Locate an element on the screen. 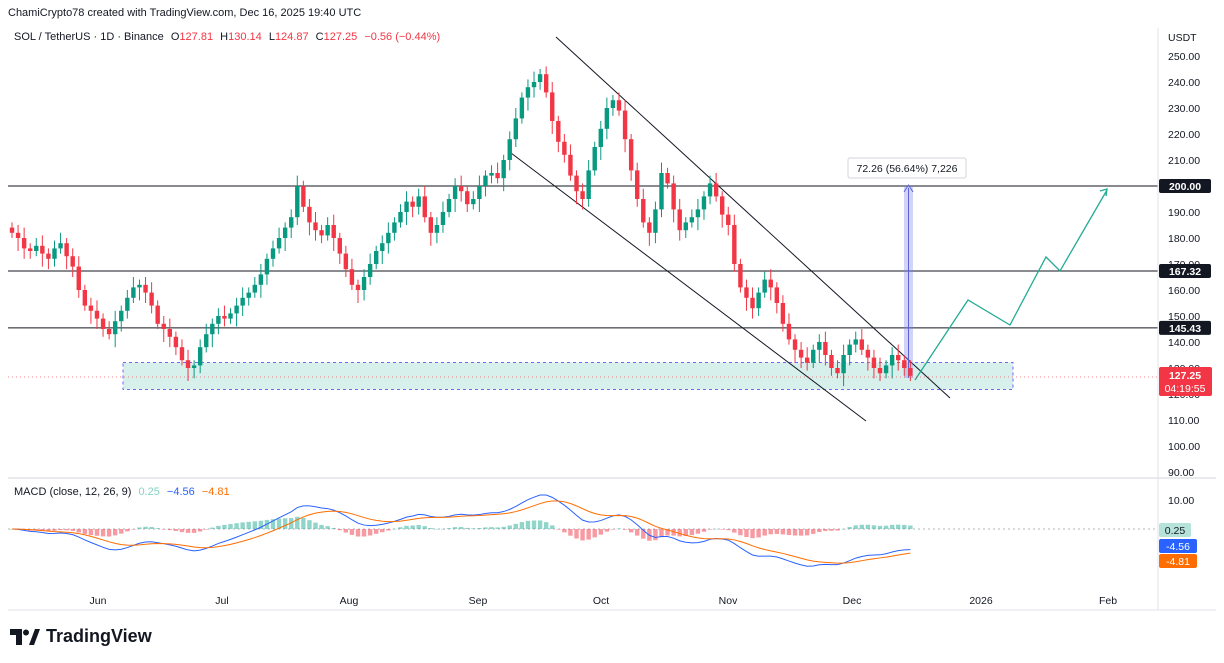 The image size is (1224, 663). channel-lower-line is located at coordinates (688, 287).